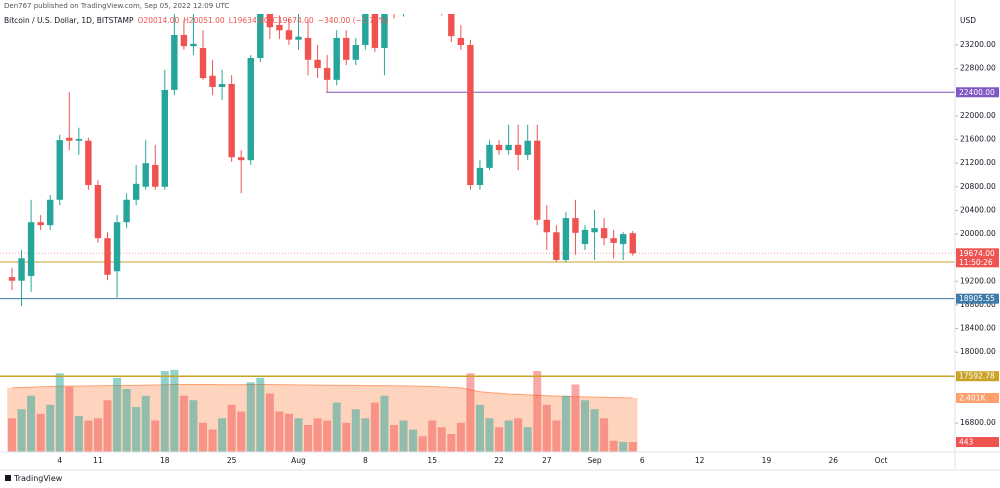 This screenshot has height=488, width=1000. What do you see at coordinates (59, 460) in the screenshot?
I see `x-tick-label: 4` at bounding box center [59, 460].